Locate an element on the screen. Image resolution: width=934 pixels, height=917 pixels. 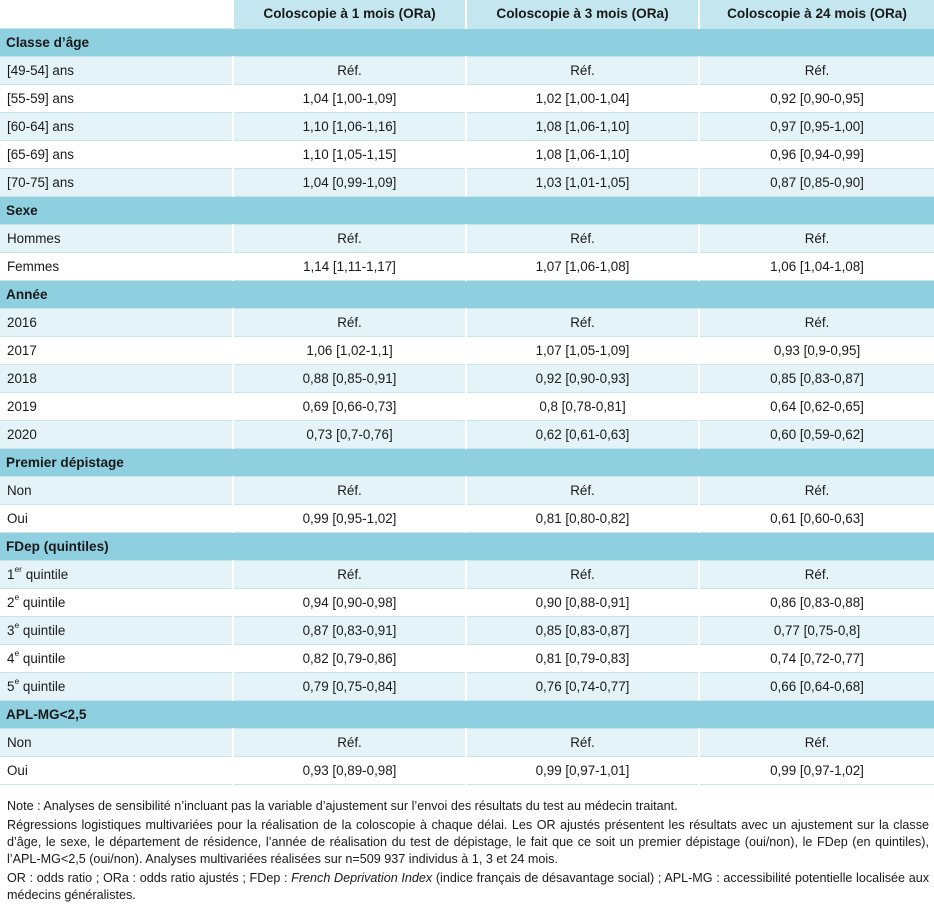
odds-ratio-cell: 0,8 [0,78-0,81] is located at coordinates (583, 406).